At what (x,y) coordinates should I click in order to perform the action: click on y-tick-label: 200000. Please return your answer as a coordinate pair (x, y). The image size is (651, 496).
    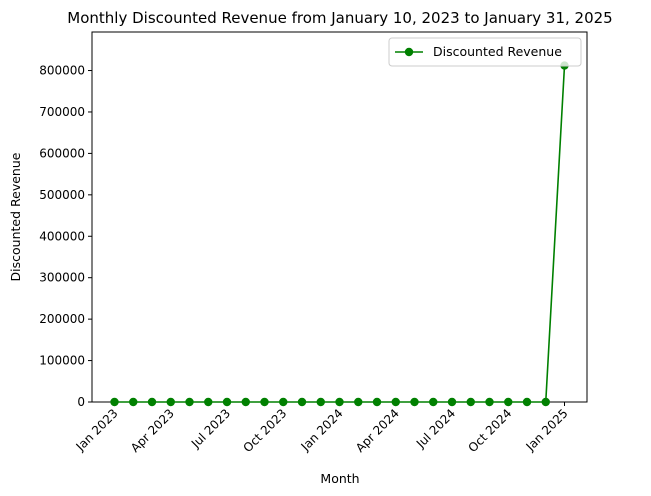
    Looking at the image, I should click on (62, 319).